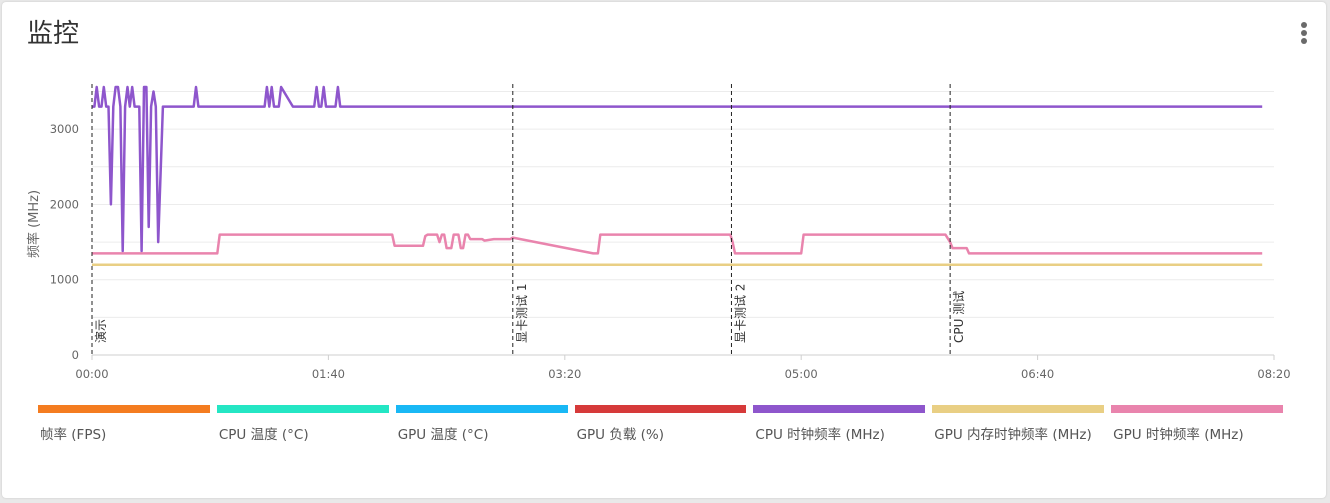 The height and width of the screenshot is (503, 1330). Describe the element at coordinates (64, 242) in the screenshot. I see `y-axis: 0 1000 2000 3000` at that location.